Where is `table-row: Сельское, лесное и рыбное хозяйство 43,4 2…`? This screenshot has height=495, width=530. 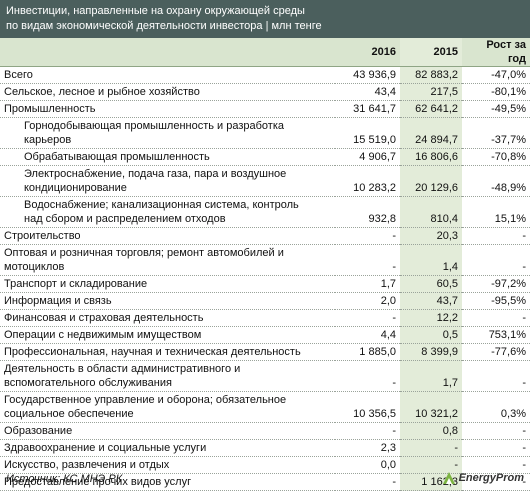 table-row: Сельское, лесное и рыбное хозяйство 43,4 2… is located at coordinates (265, 92).